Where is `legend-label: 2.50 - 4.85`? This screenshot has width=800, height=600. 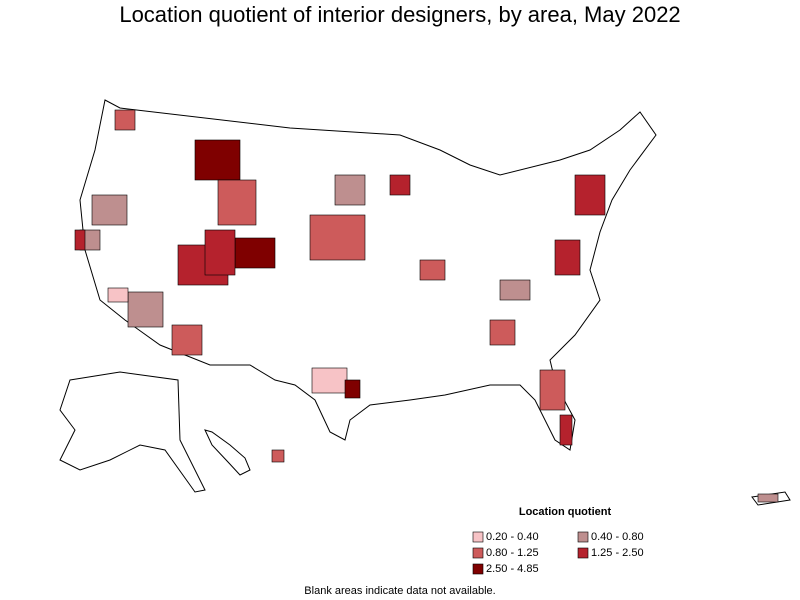 legend-label: 2.50 - 4.85 is located at coordinates (512, 569).